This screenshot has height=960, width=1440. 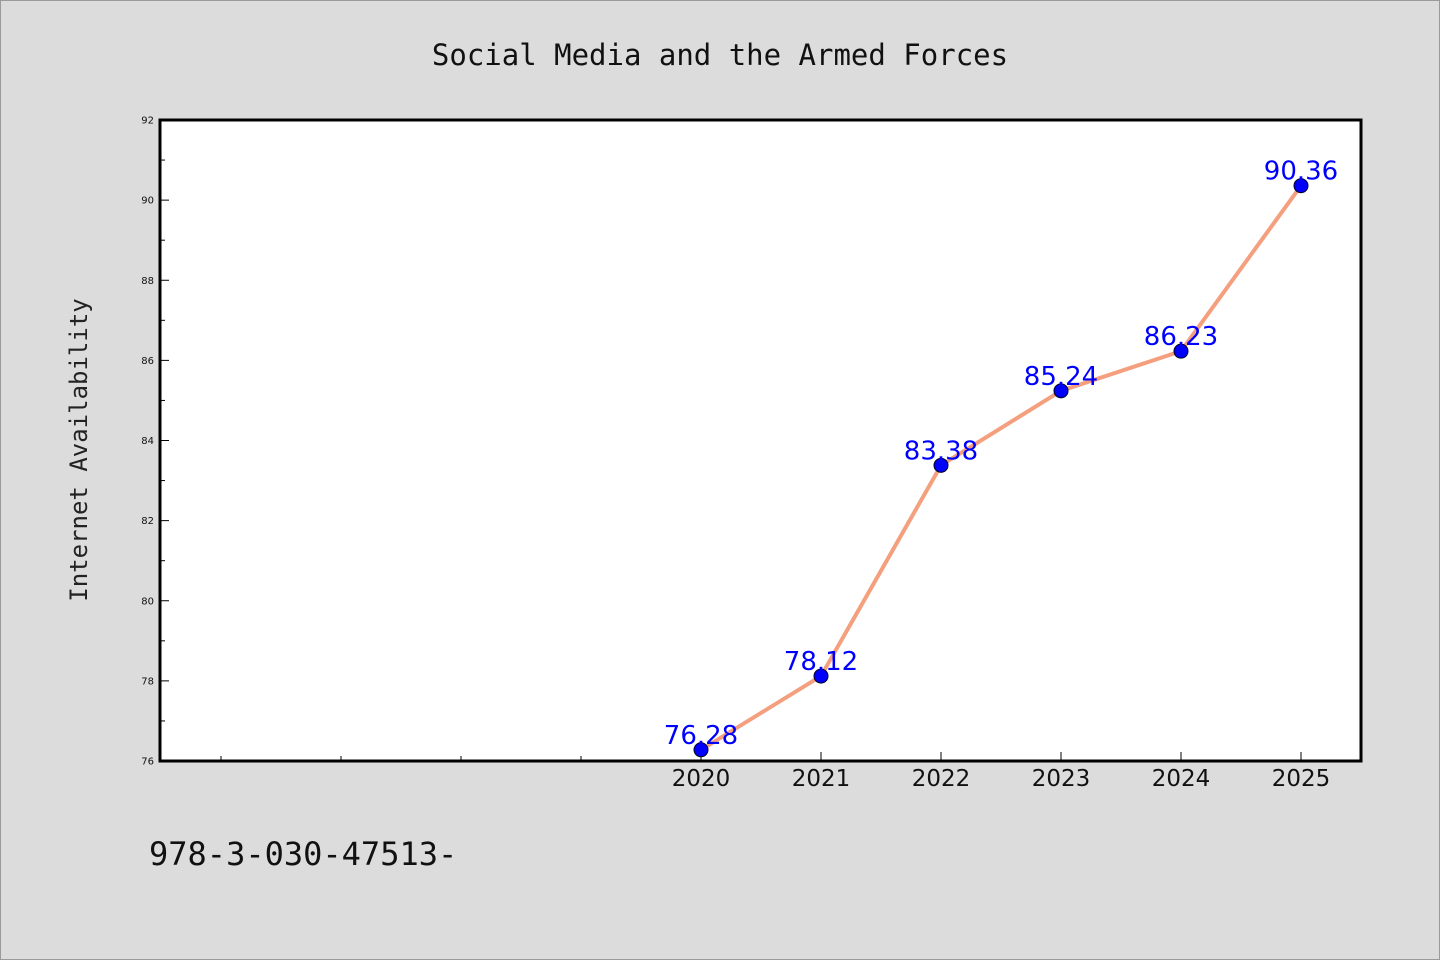 What do you see at coordinates (147, 601) in the screenshot?
I see `y-tick-label: 80` at bounding box center [147, 601].